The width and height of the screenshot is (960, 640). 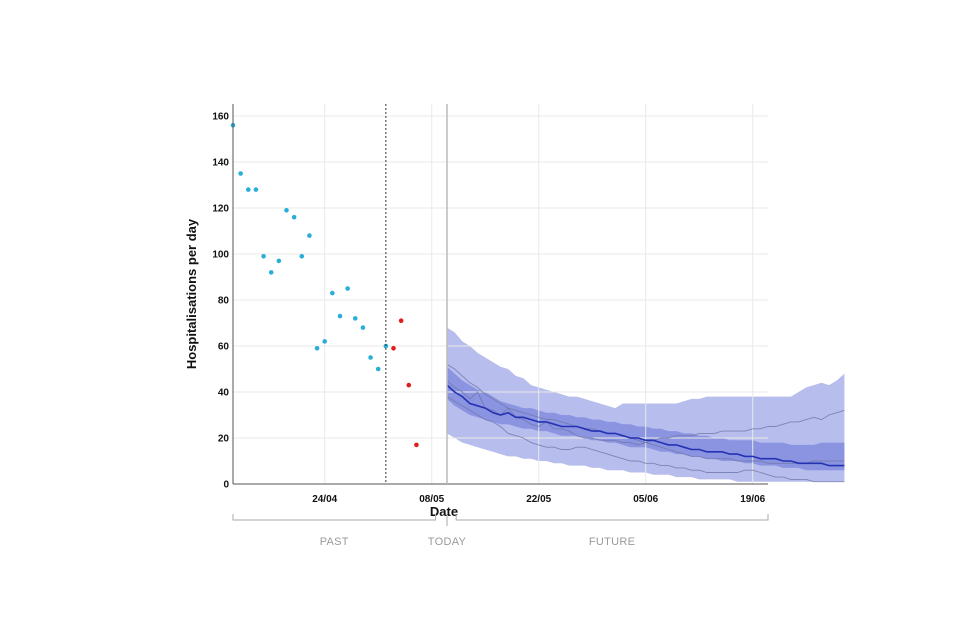 What do you see at coordinates (612, 542) in the screenshot?
I see `period-label-future: FUTURE` at bounding box center [612, 542].